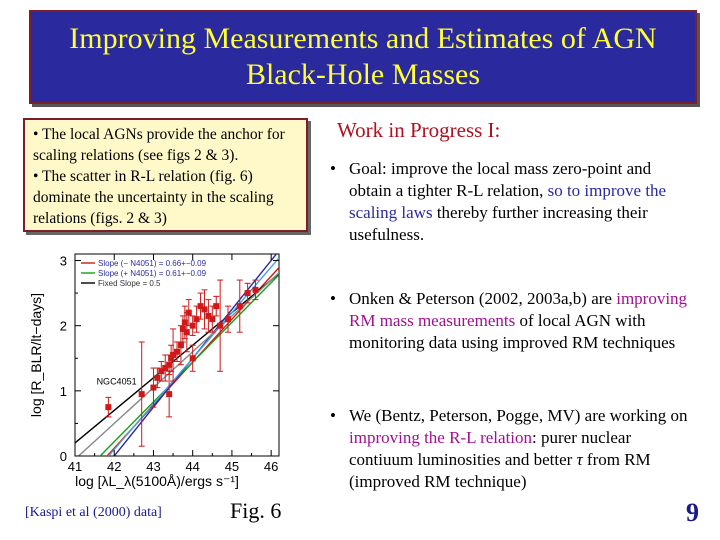  I want to click on data-source-caption: [Kaspi et al (2000) data], so click(93, 512).